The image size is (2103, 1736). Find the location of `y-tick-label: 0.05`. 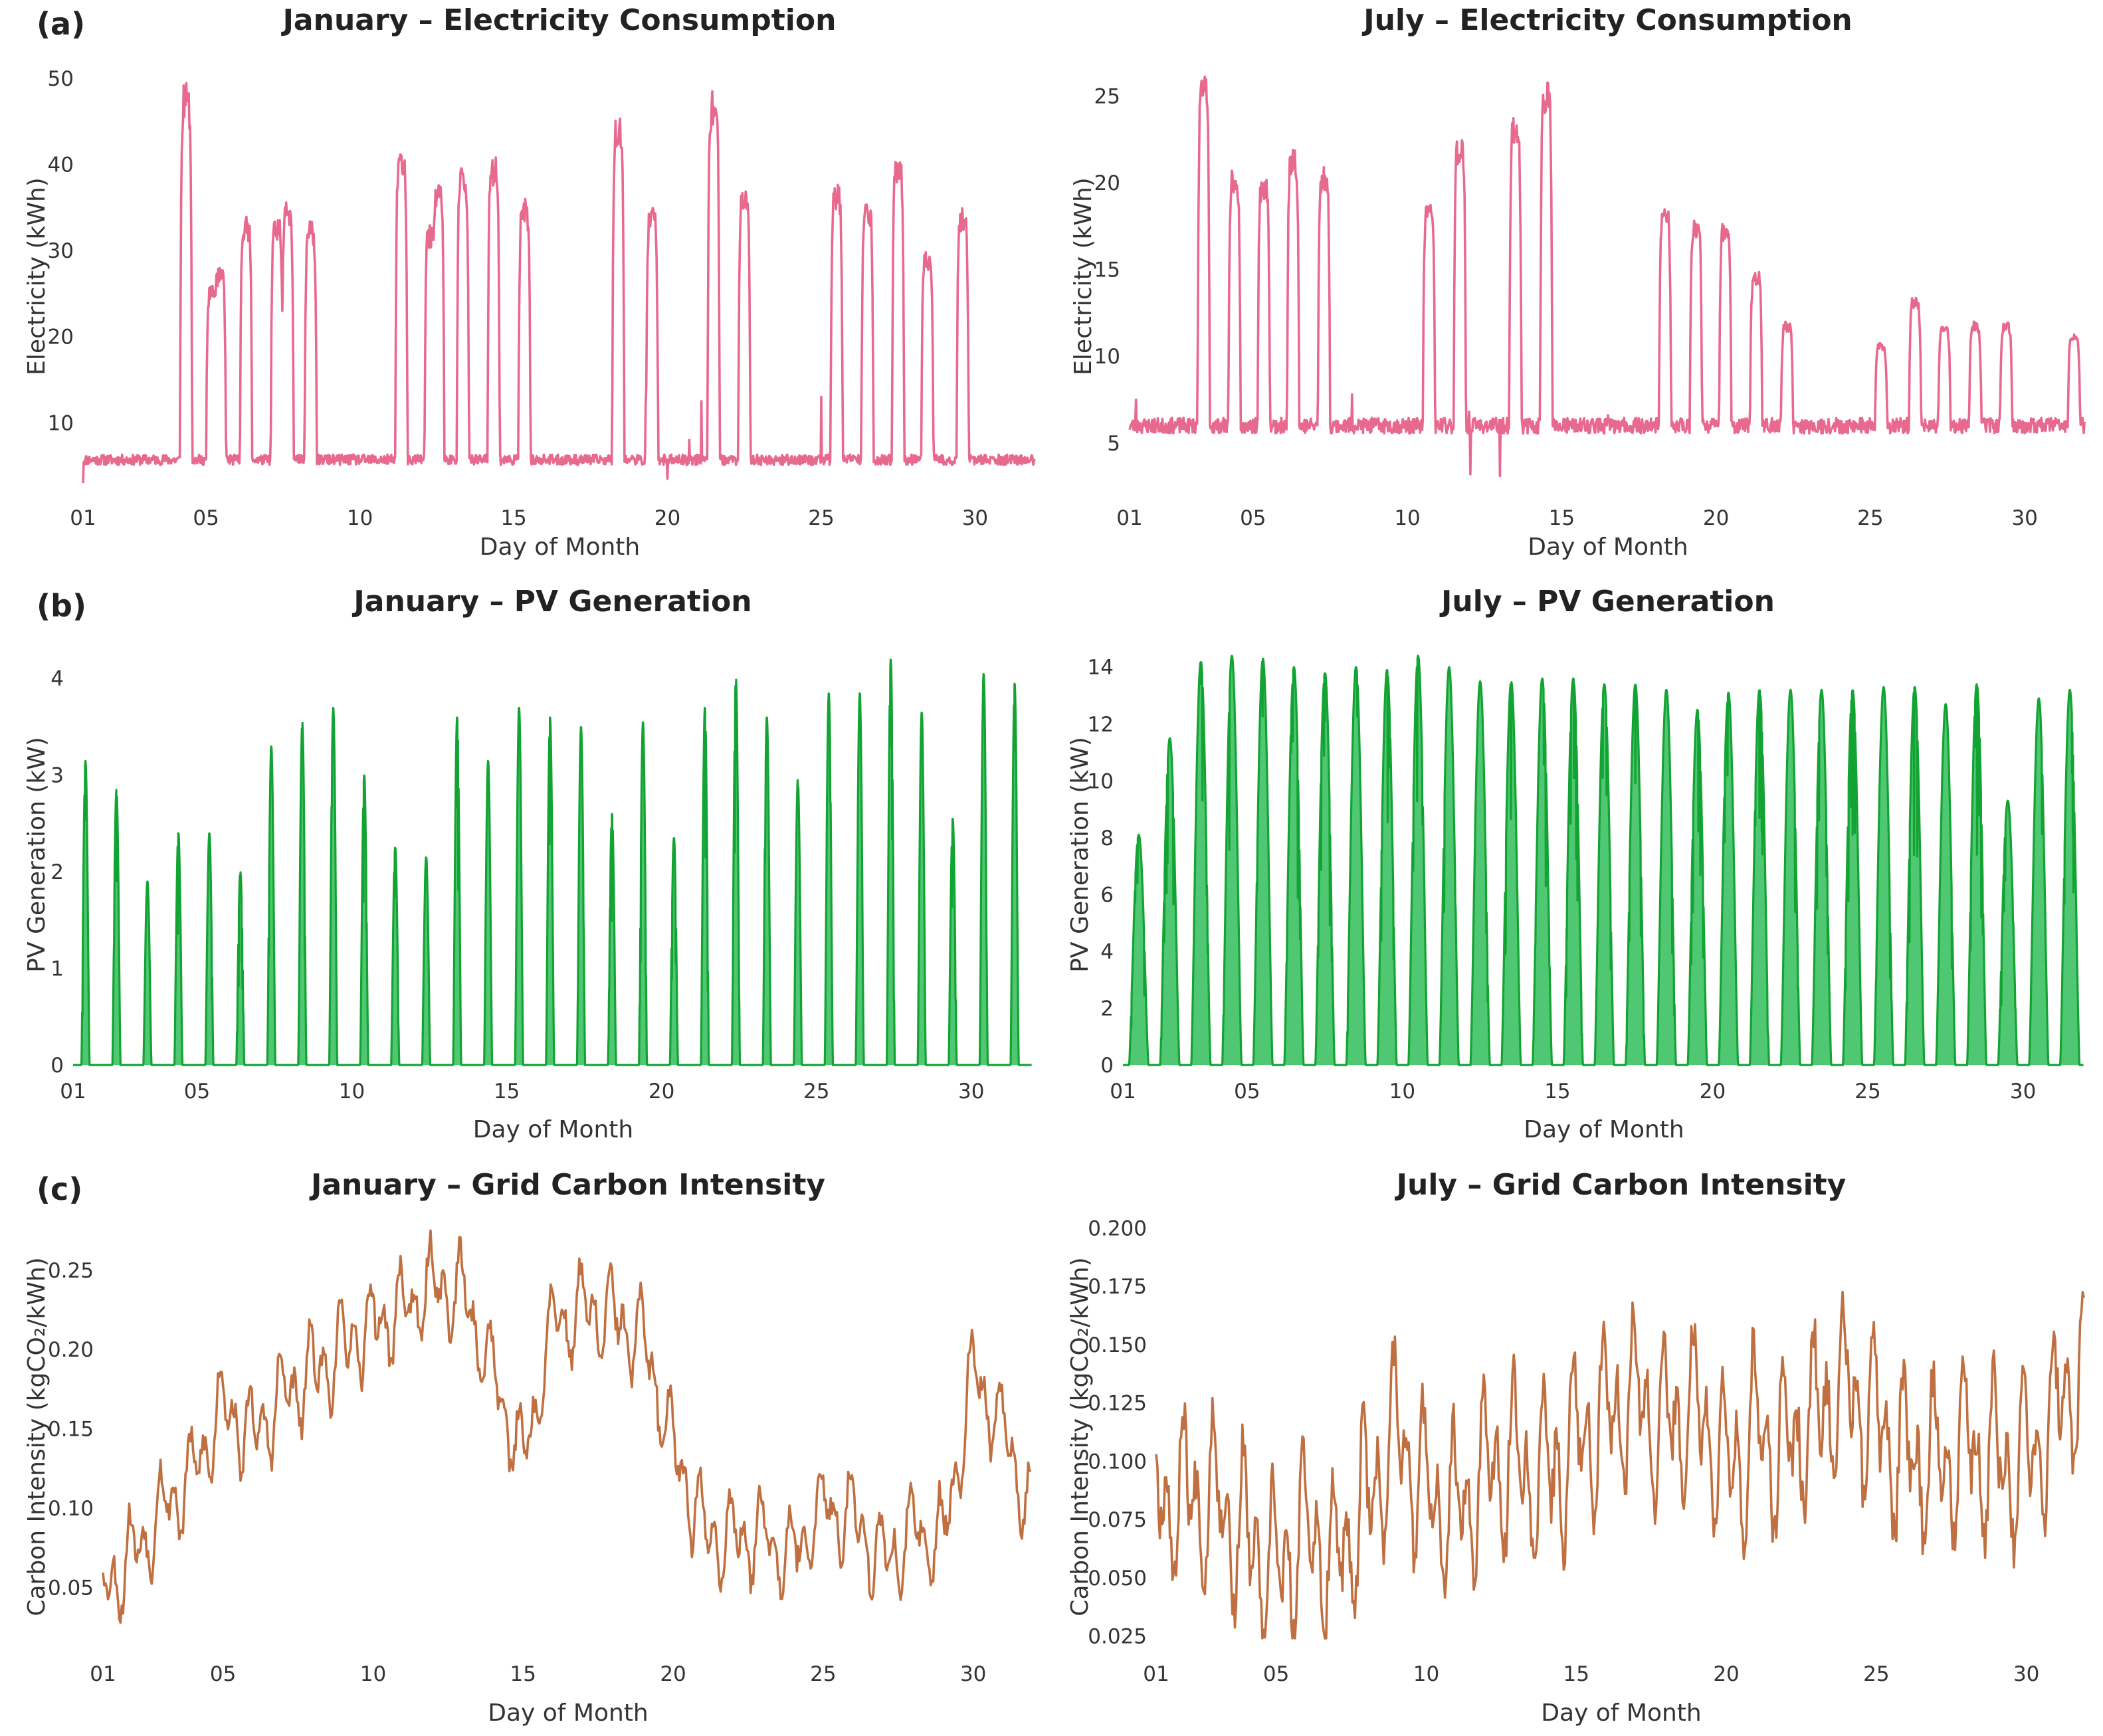

y-tick-label: 0.05 is located at coordinates (71, 1588).